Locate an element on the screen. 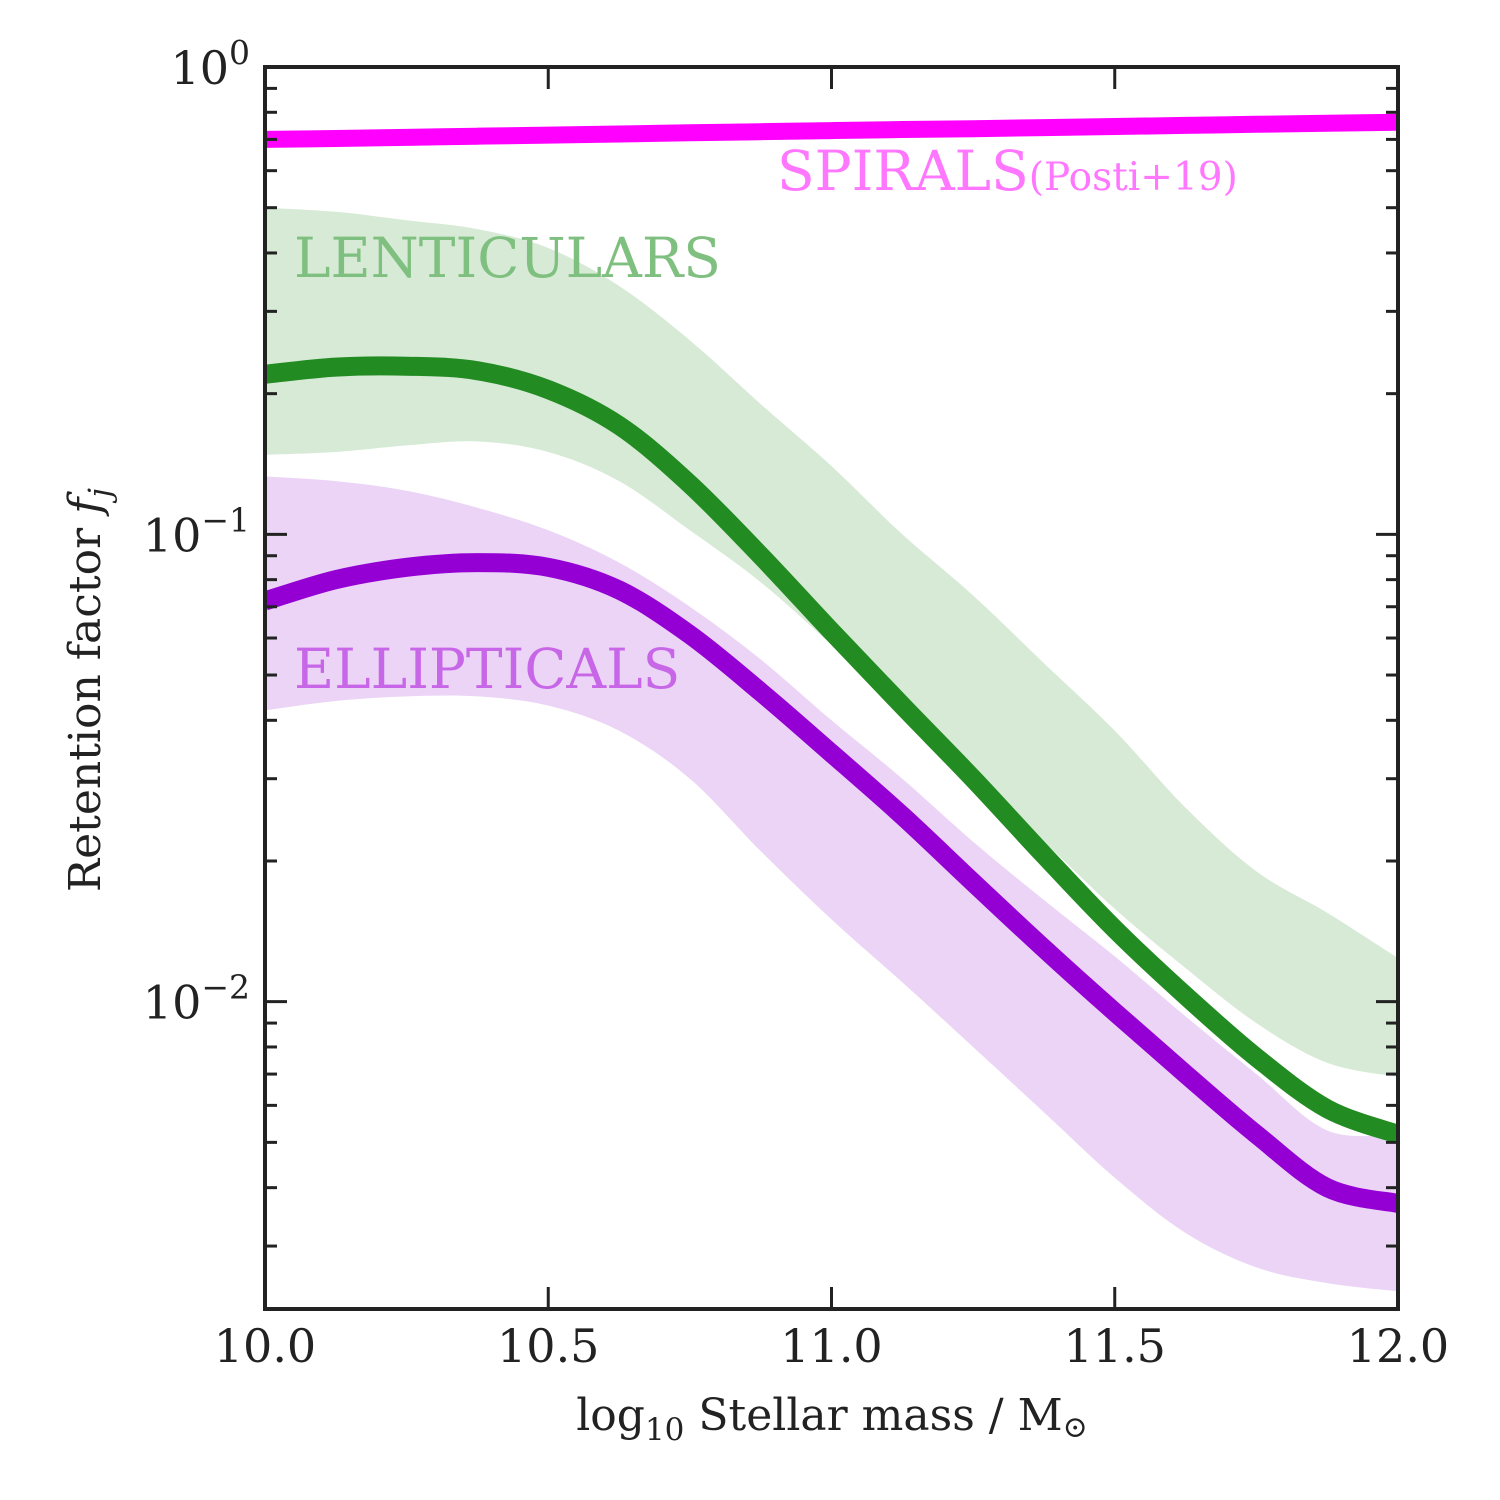 The height and width of the screenshot is (1500, 1500). x-tick-labels: 10.0 10.5 11.0 11.5 12.0 is located at coordinates (831, 1346).